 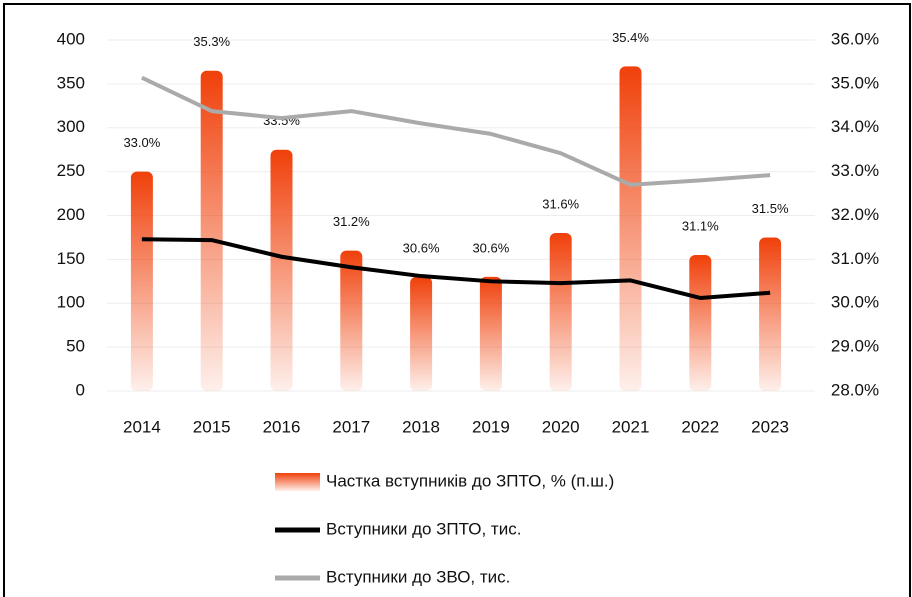 I want to click on value-label: 35.3%, so click(x=211, y=41).